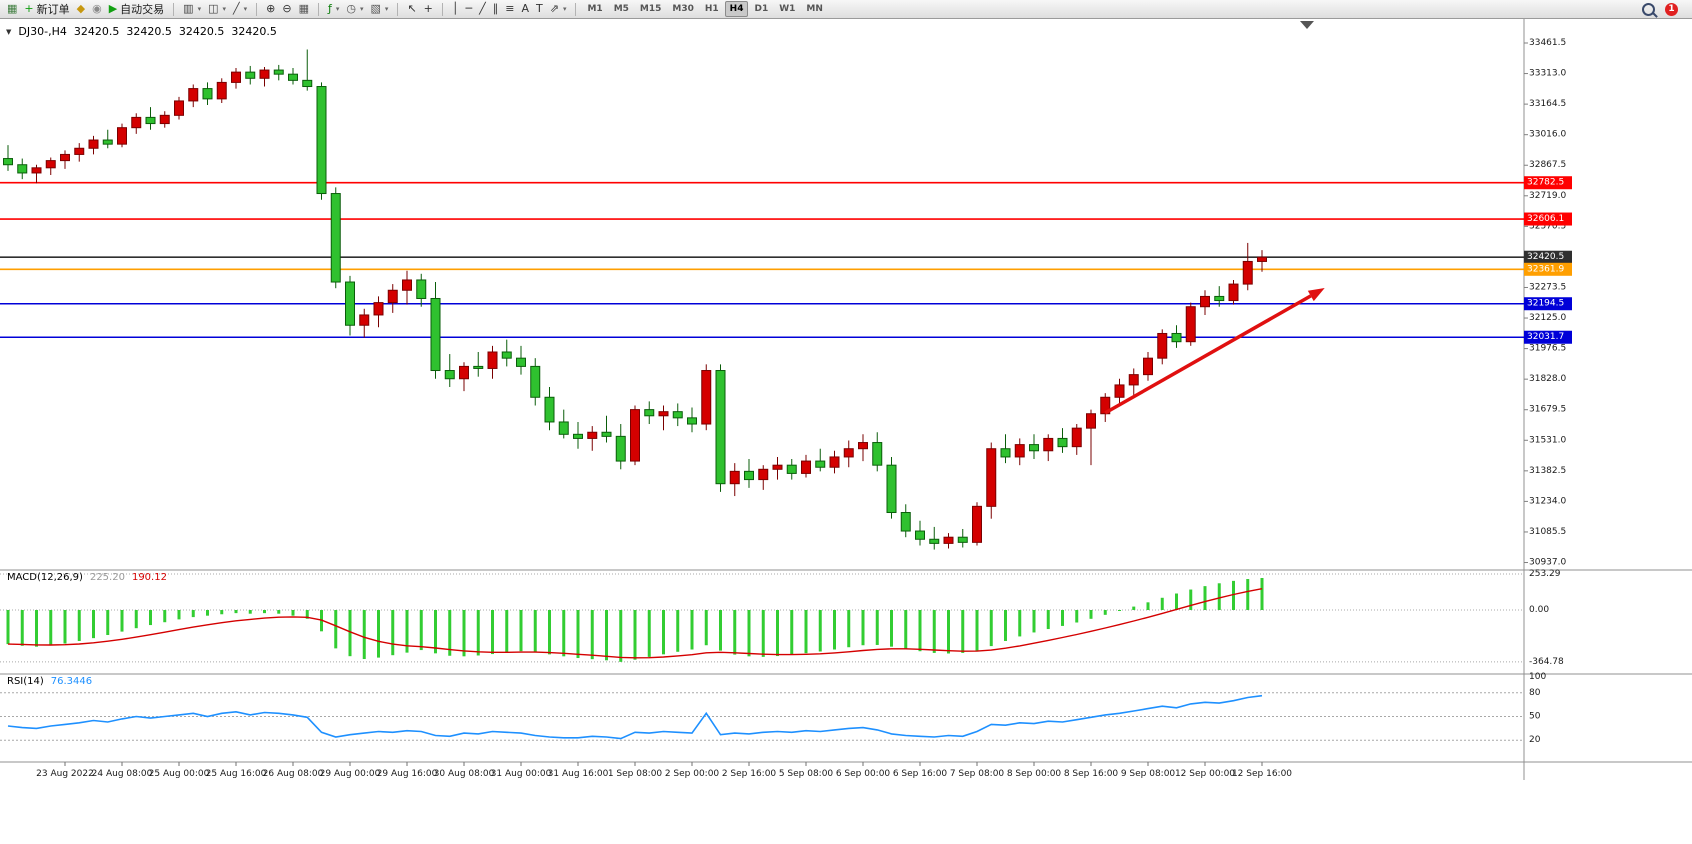 Image resolution: width=1692 pixels, height=844 pixels. What do you see at coordinates (554, 8) in the screenshot?
I see `arrows-icon-glyph: ⇗` at bounding box center [554, 8].